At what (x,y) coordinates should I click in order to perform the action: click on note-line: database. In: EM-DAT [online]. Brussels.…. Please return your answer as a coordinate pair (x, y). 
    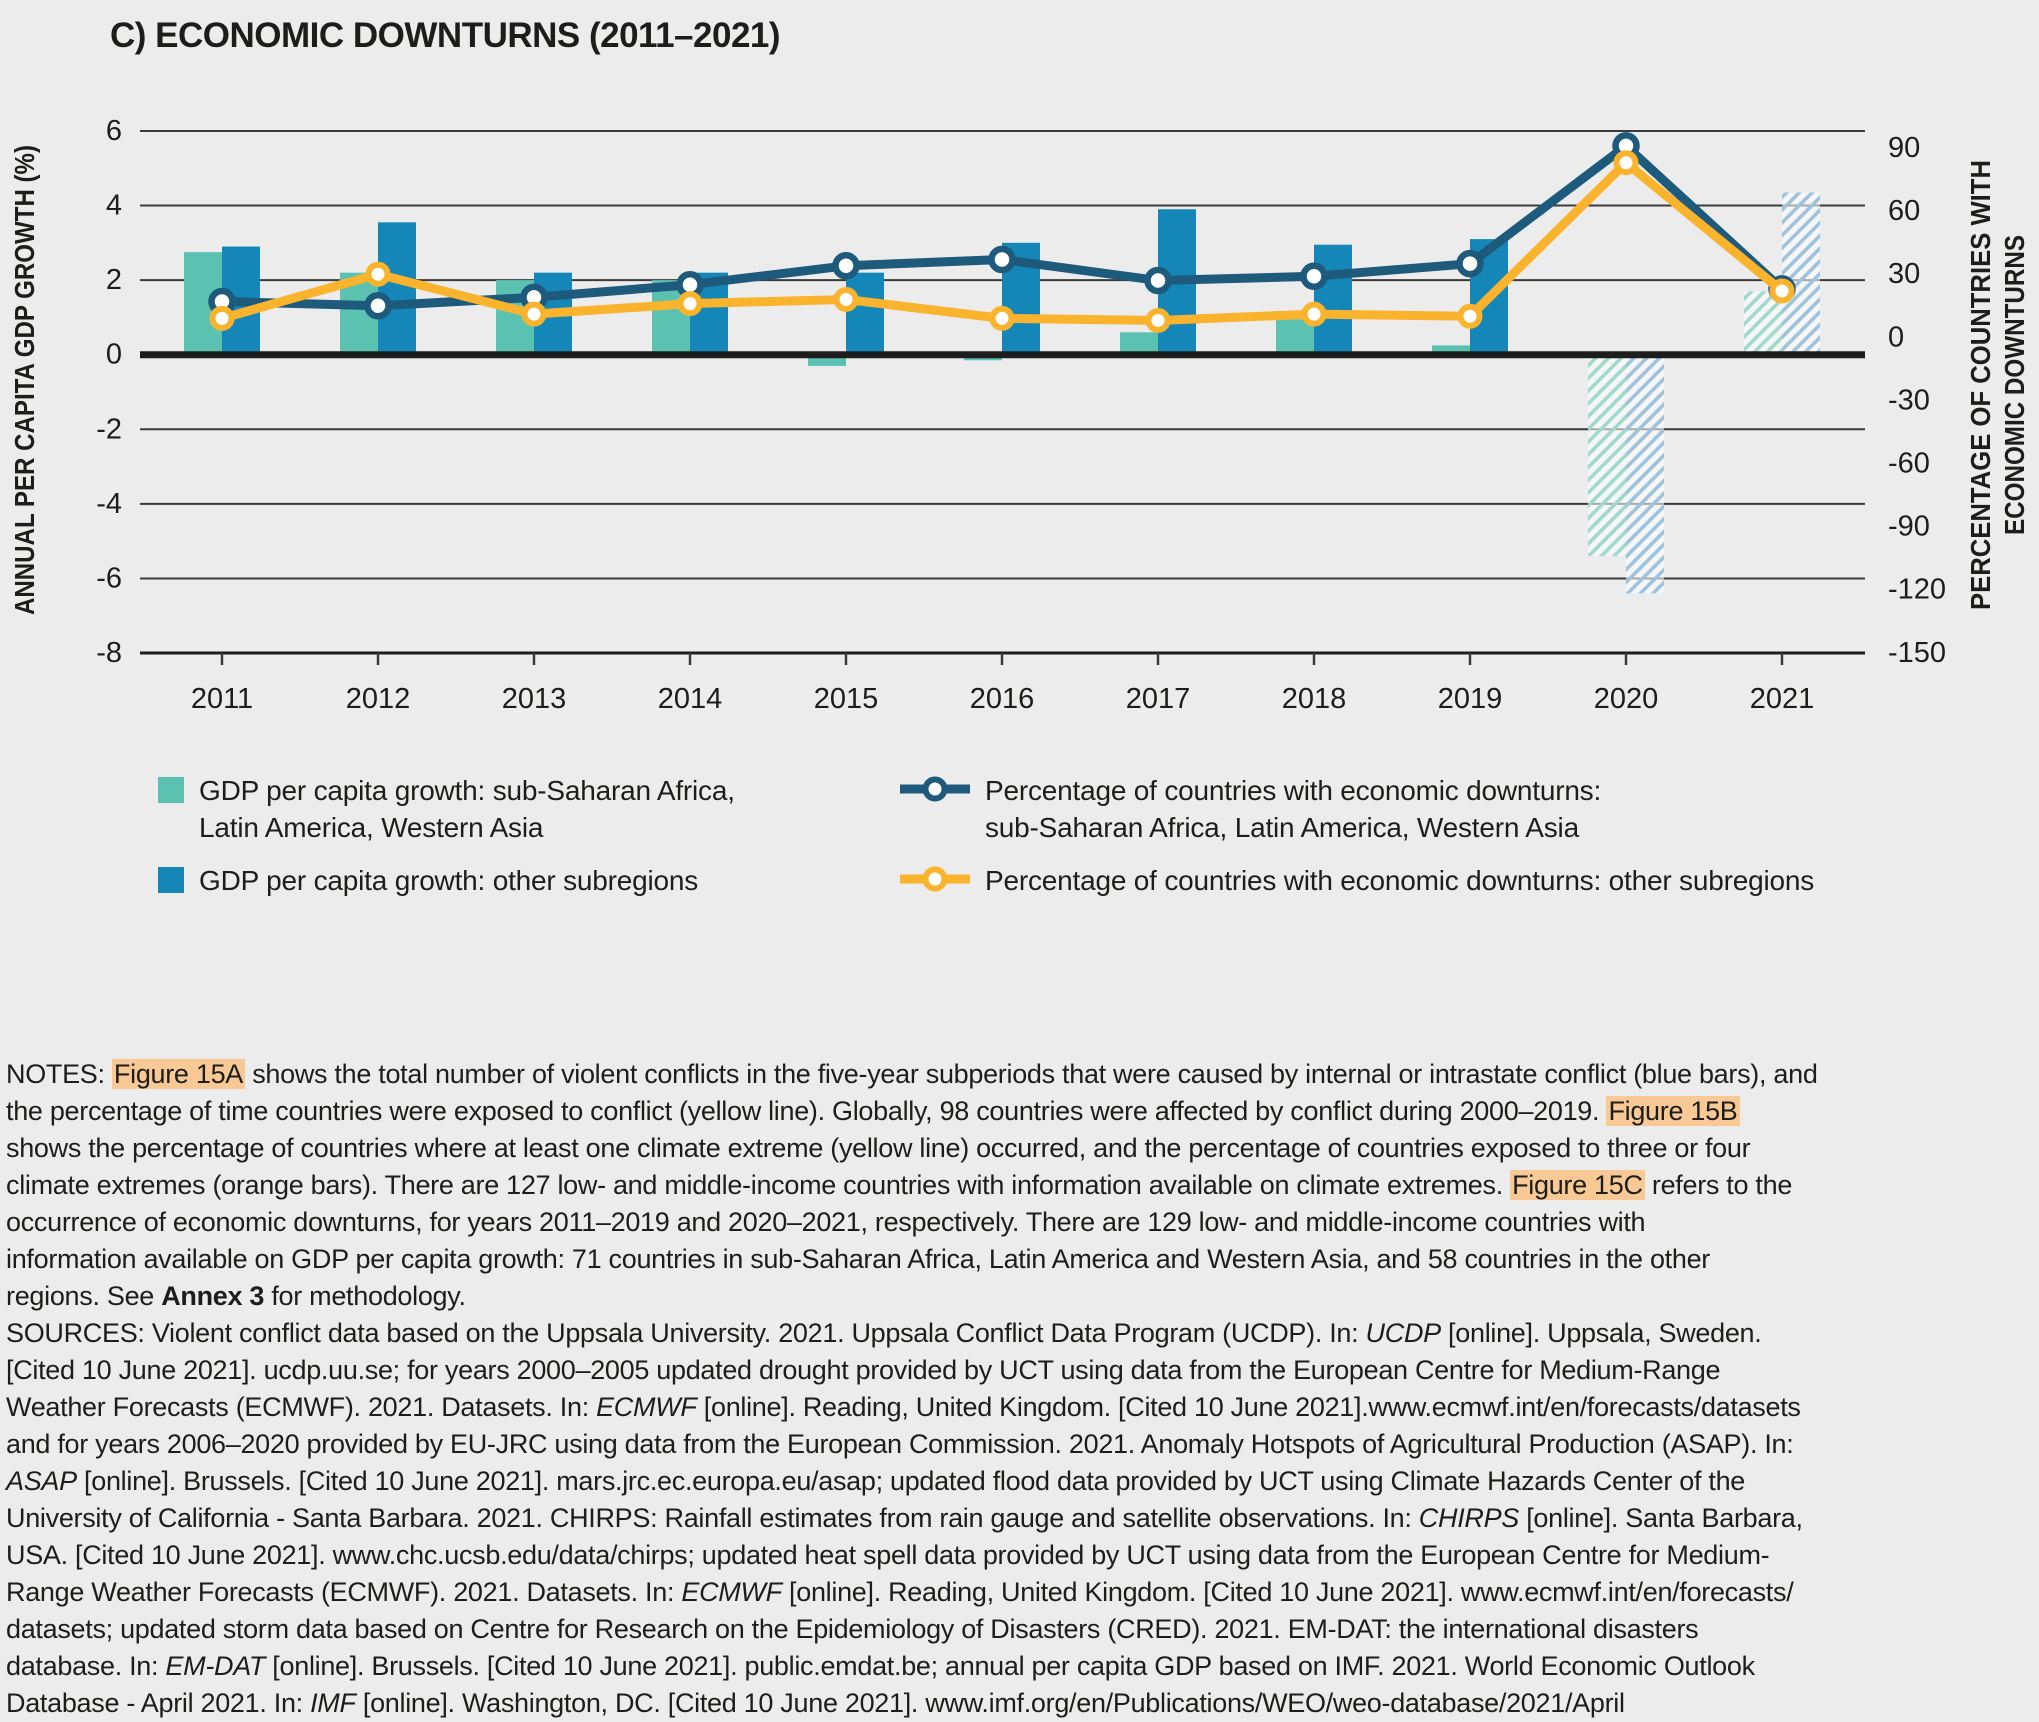
    Looking at the image, I should click on (880, 1666).